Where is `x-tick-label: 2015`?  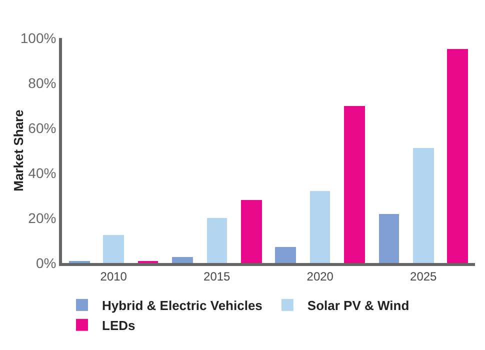
x-tick-label: 2015 is located at coordinates (217, 276).